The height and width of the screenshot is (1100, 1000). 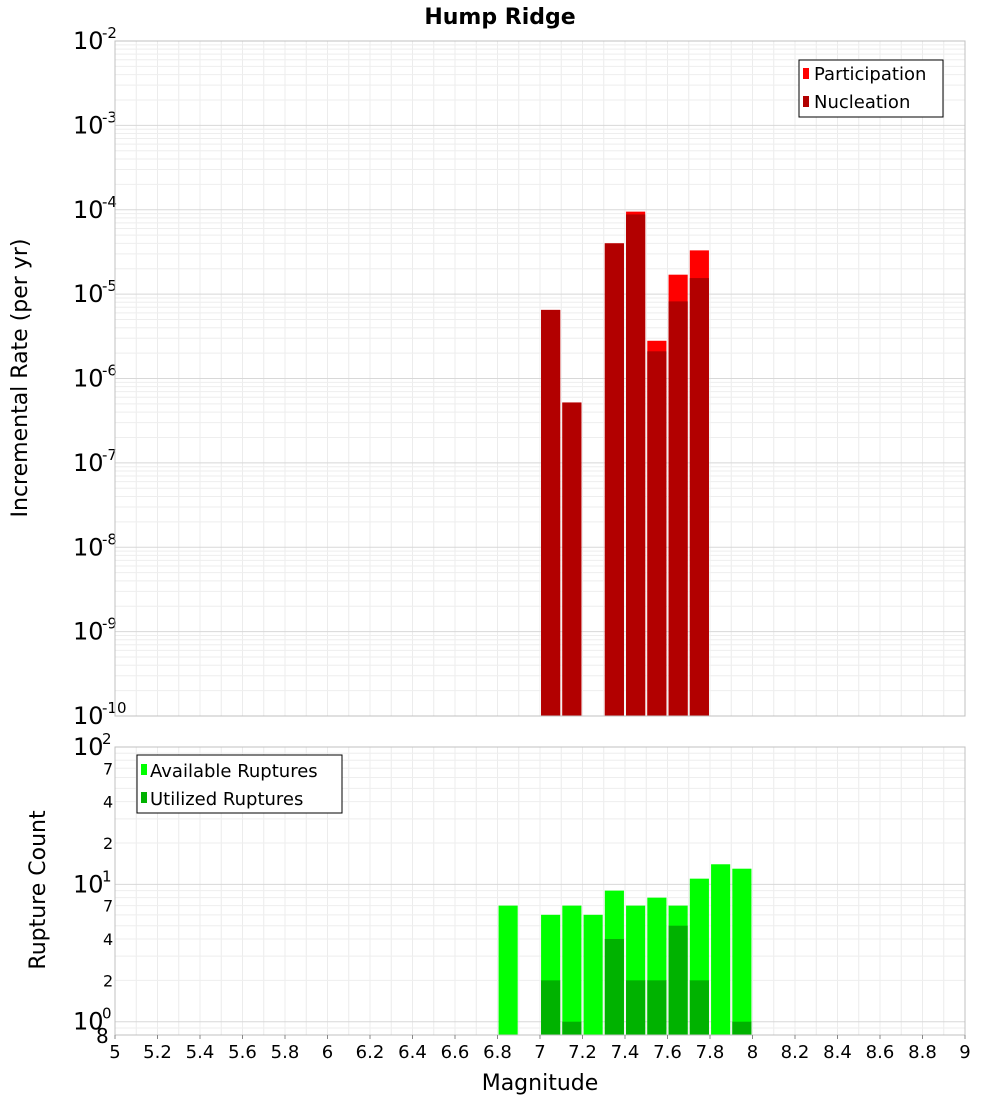 I want to click on chart-title: Hump Ridge, so click(x=499, y=17).